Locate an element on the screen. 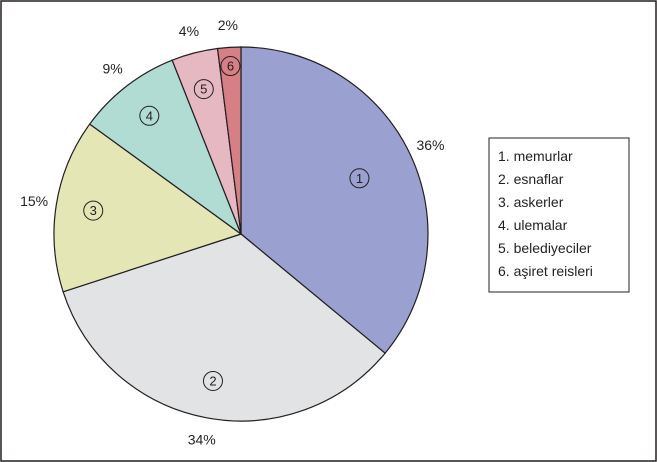 The image size is (657, 462). slice-number-3: 3 is located at coordinates (93, 210).